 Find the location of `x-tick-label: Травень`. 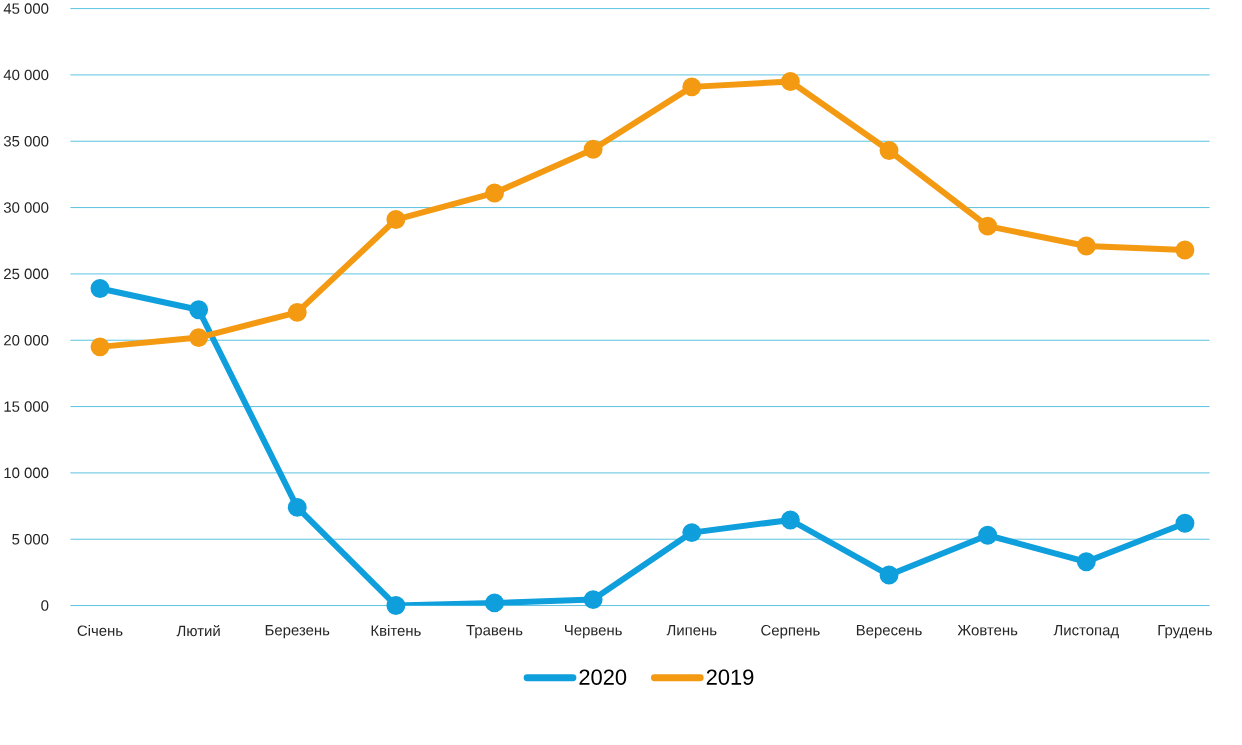

x-tick-label: Травень is located at coordinates (494, 632).